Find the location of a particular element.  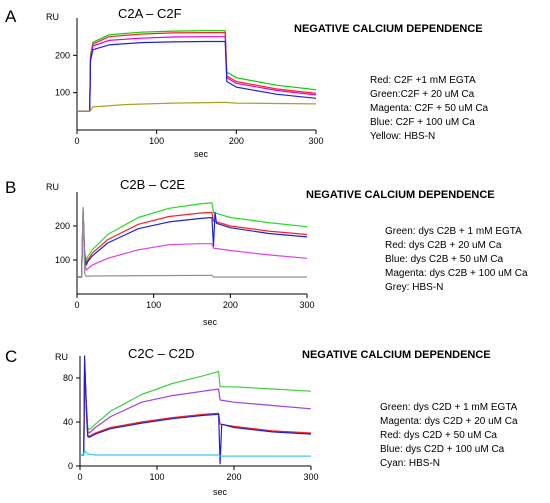

heading-c: NEGATIVE CALCIUM DEPENDENCE is located at coordinates (396, 355).